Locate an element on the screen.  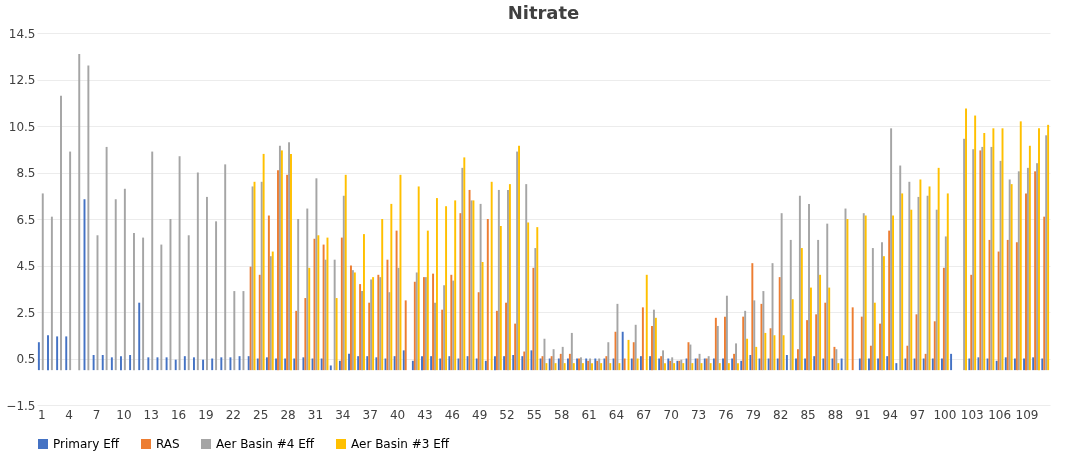
legend-label: RAS is located at coordinates (168, 444).